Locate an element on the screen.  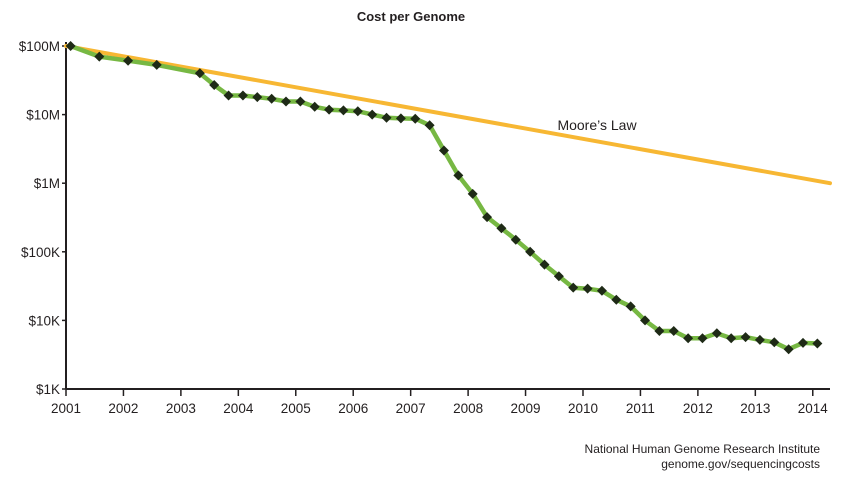
x-tick-label: 2004 is located at coordinates (238, 408).